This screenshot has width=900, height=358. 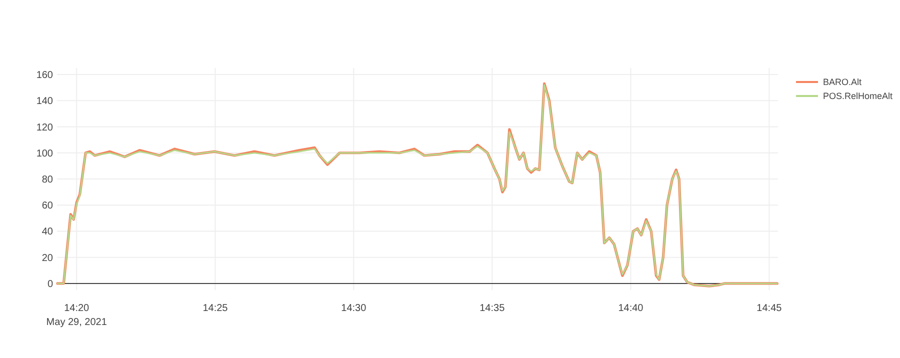 What do you see at coordinates (48, 206) in the screenshot?
I see `y-tick-label: 60` at bounding box center [48, 206].